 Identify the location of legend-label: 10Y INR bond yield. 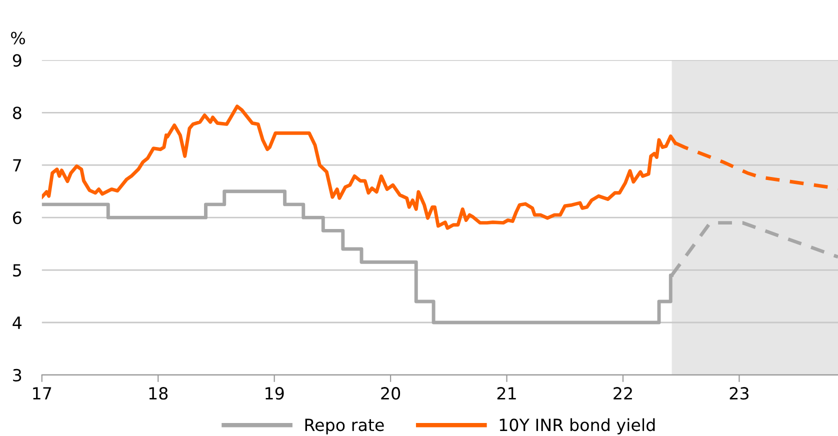
(577, 426).